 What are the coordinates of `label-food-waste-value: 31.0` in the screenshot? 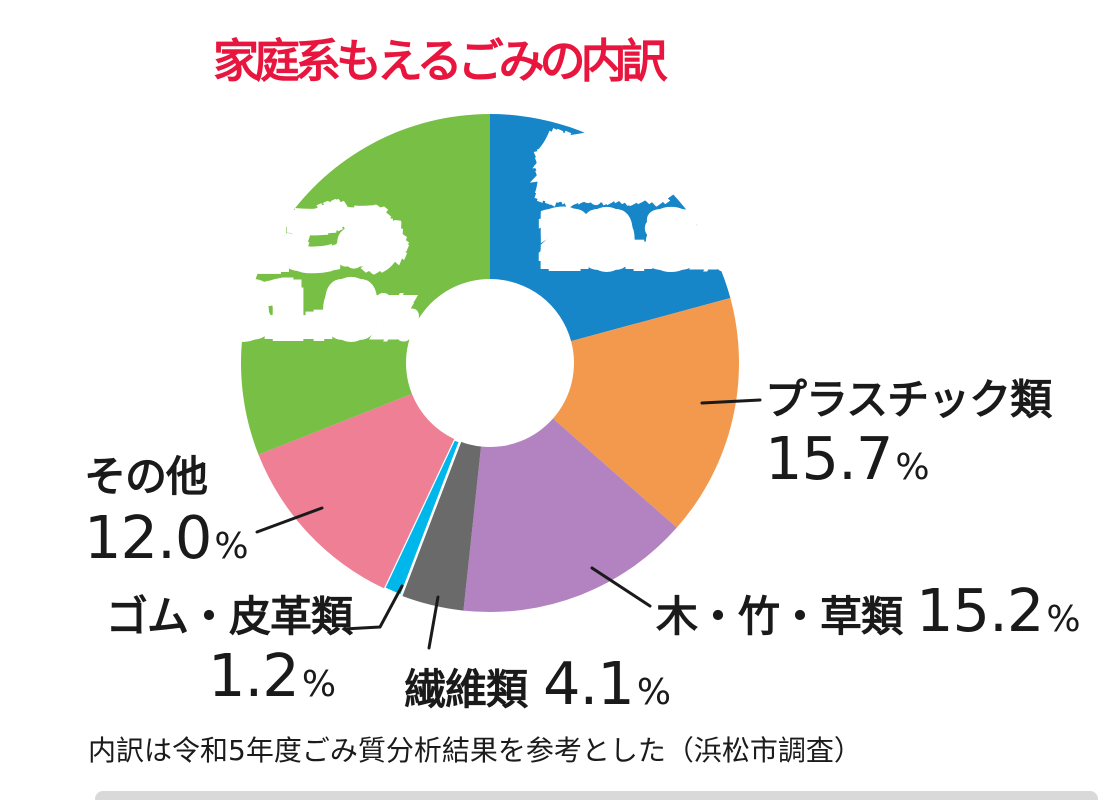 It's located at (298, 311).